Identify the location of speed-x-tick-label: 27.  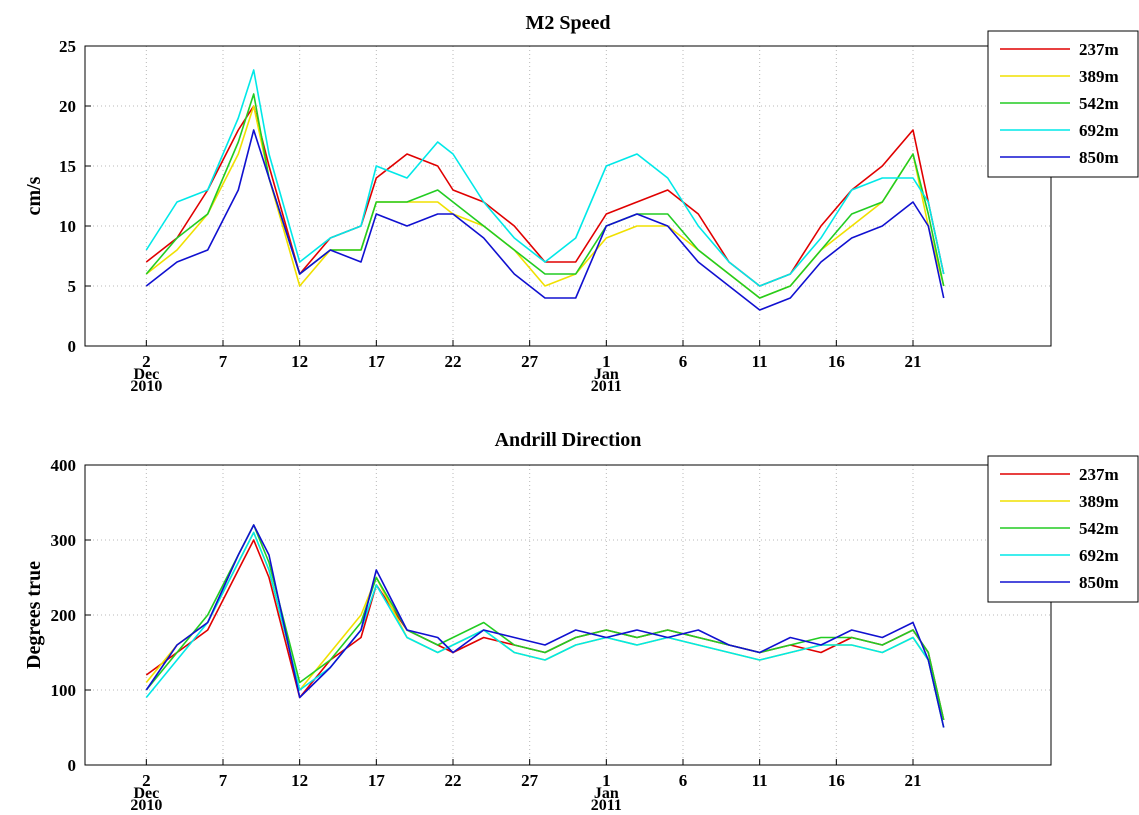
(530, 361).